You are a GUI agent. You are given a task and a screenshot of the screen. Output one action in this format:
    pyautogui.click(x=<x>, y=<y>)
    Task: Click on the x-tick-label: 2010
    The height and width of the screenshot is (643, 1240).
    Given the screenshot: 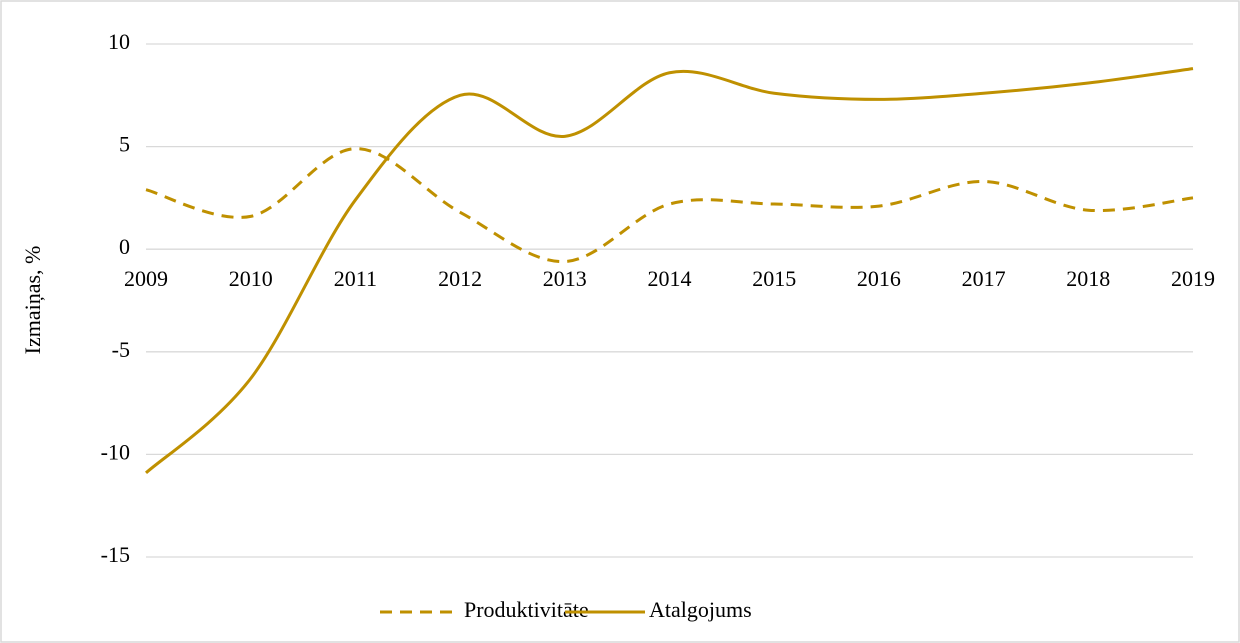 What is the action you would take?
    pyautogui.click(x=251, y=278)
    